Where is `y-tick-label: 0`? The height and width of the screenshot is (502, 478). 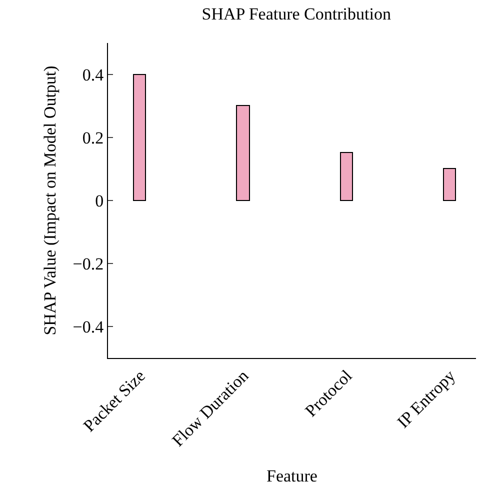
y-tick-label: 0 is located at coordinates (99, 200).